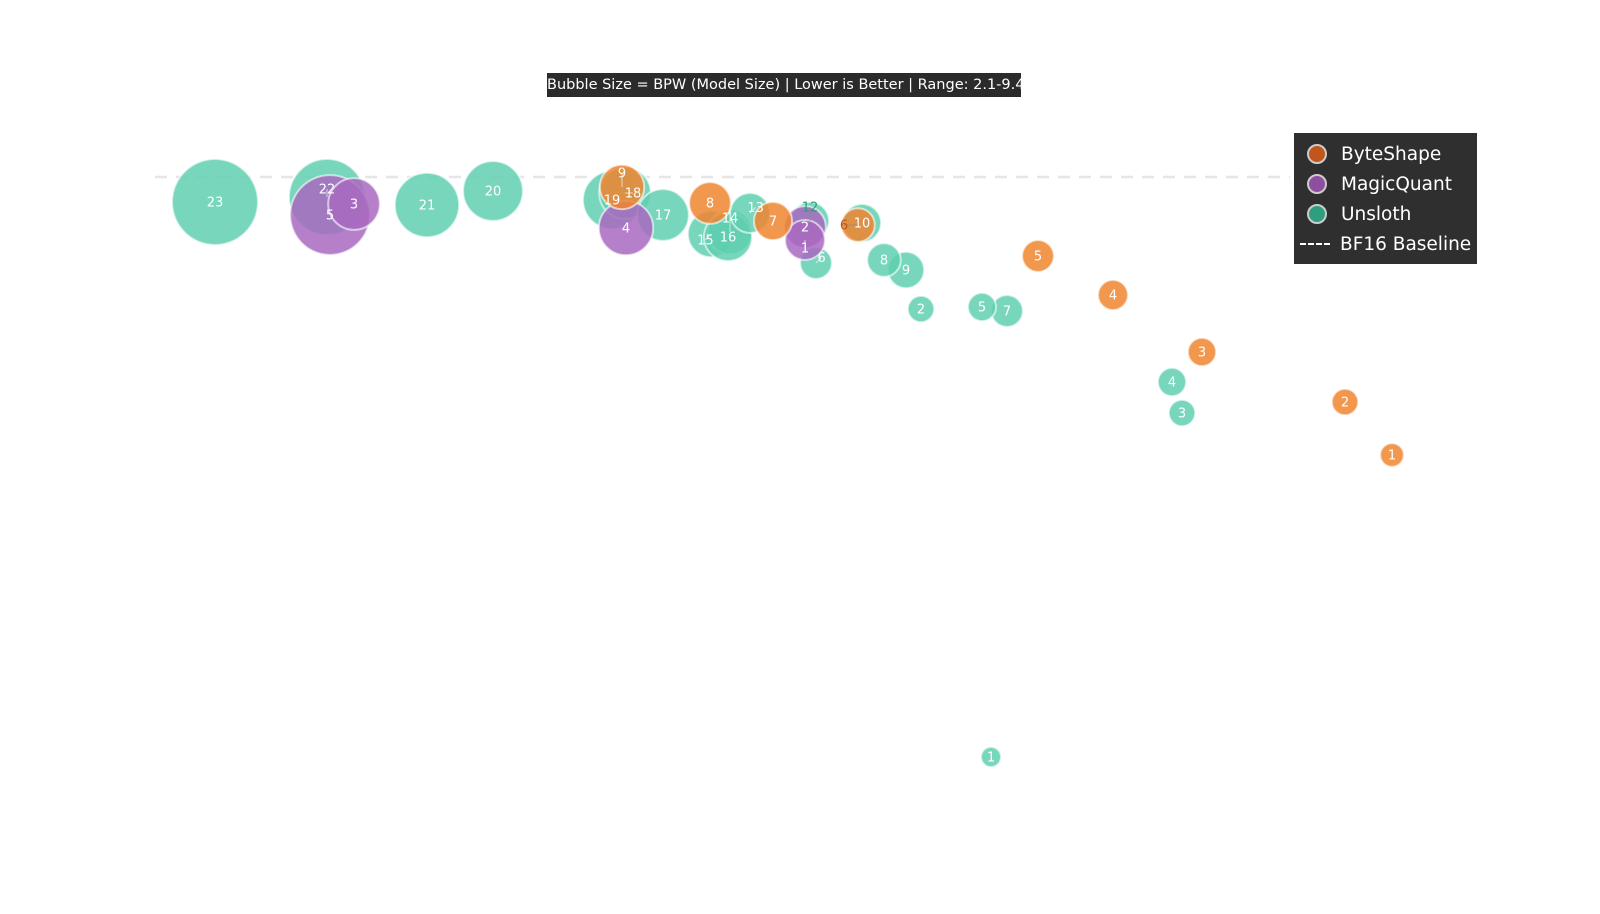 The height and width of the screenshot is (914, 1600). I want to click on bubble-label-unsloth: 2, so click(921, 310).